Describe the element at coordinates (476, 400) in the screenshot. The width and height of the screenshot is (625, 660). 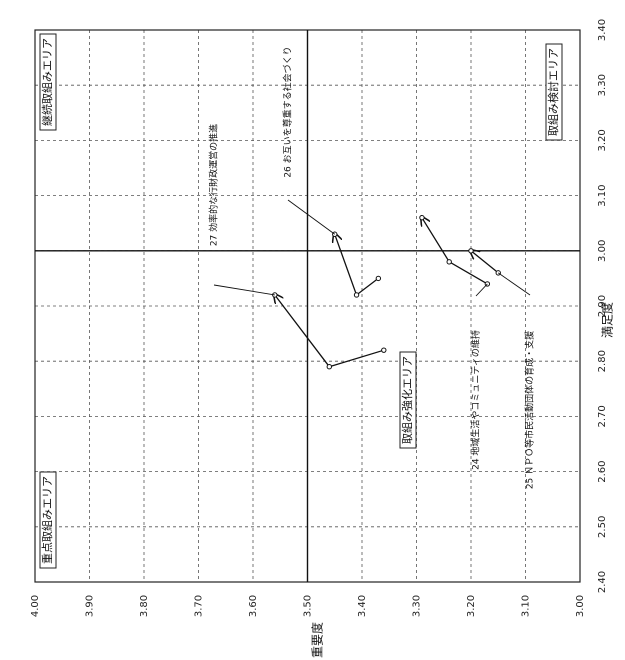
I see `annotation-label-3: 24 地域生活やコミュニティの維持` at that location.